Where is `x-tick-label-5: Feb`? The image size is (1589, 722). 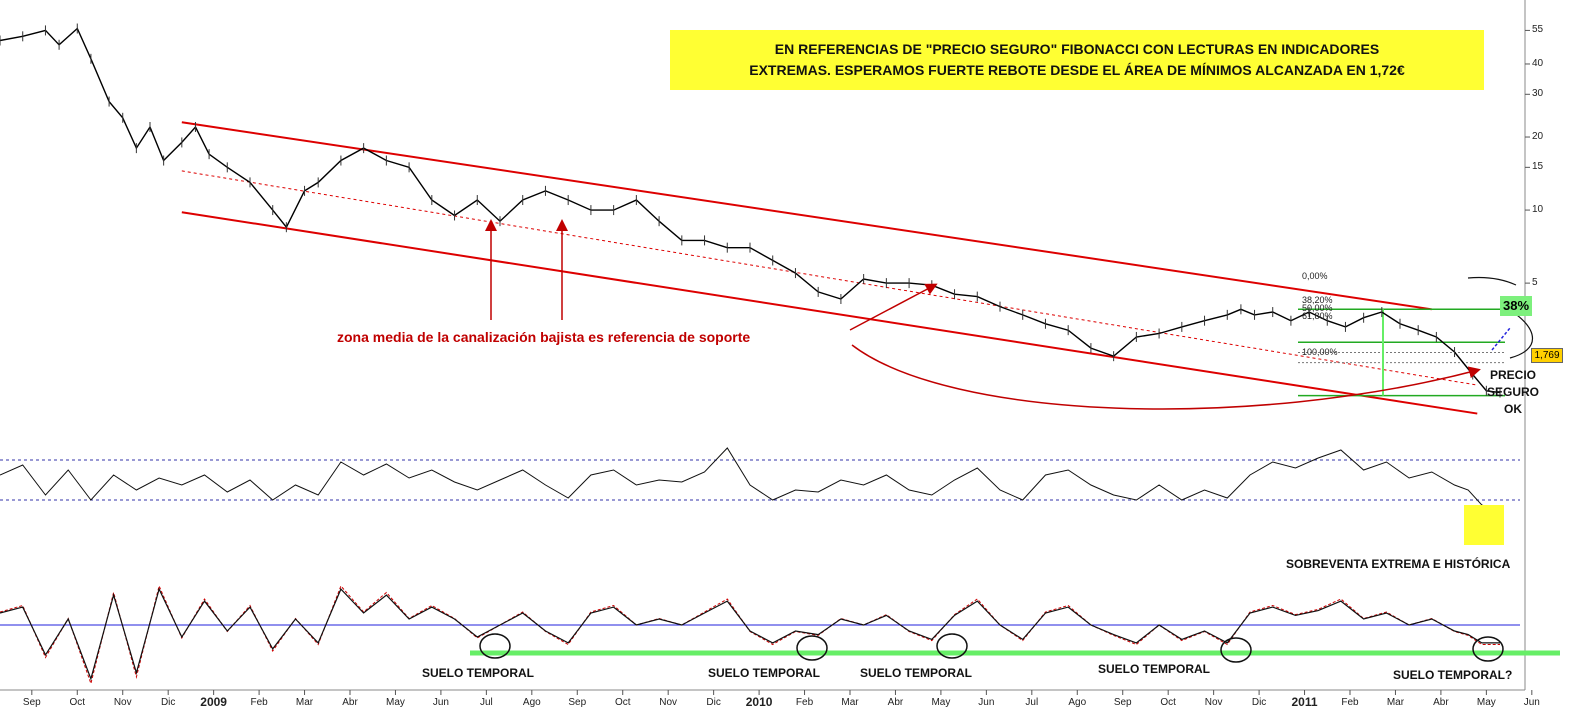
x-tick-label-5: Feb is located at coordinates (259, 702).